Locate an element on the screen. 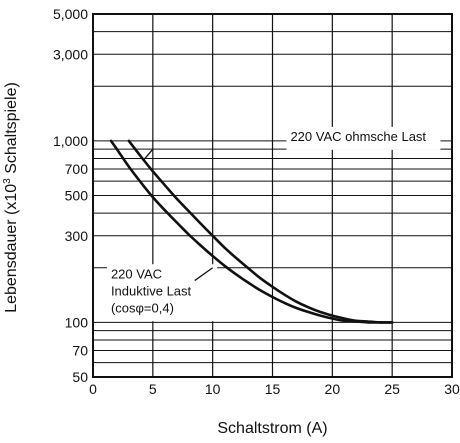  x-tick-label: 0 is located at coordinates (93, 389).